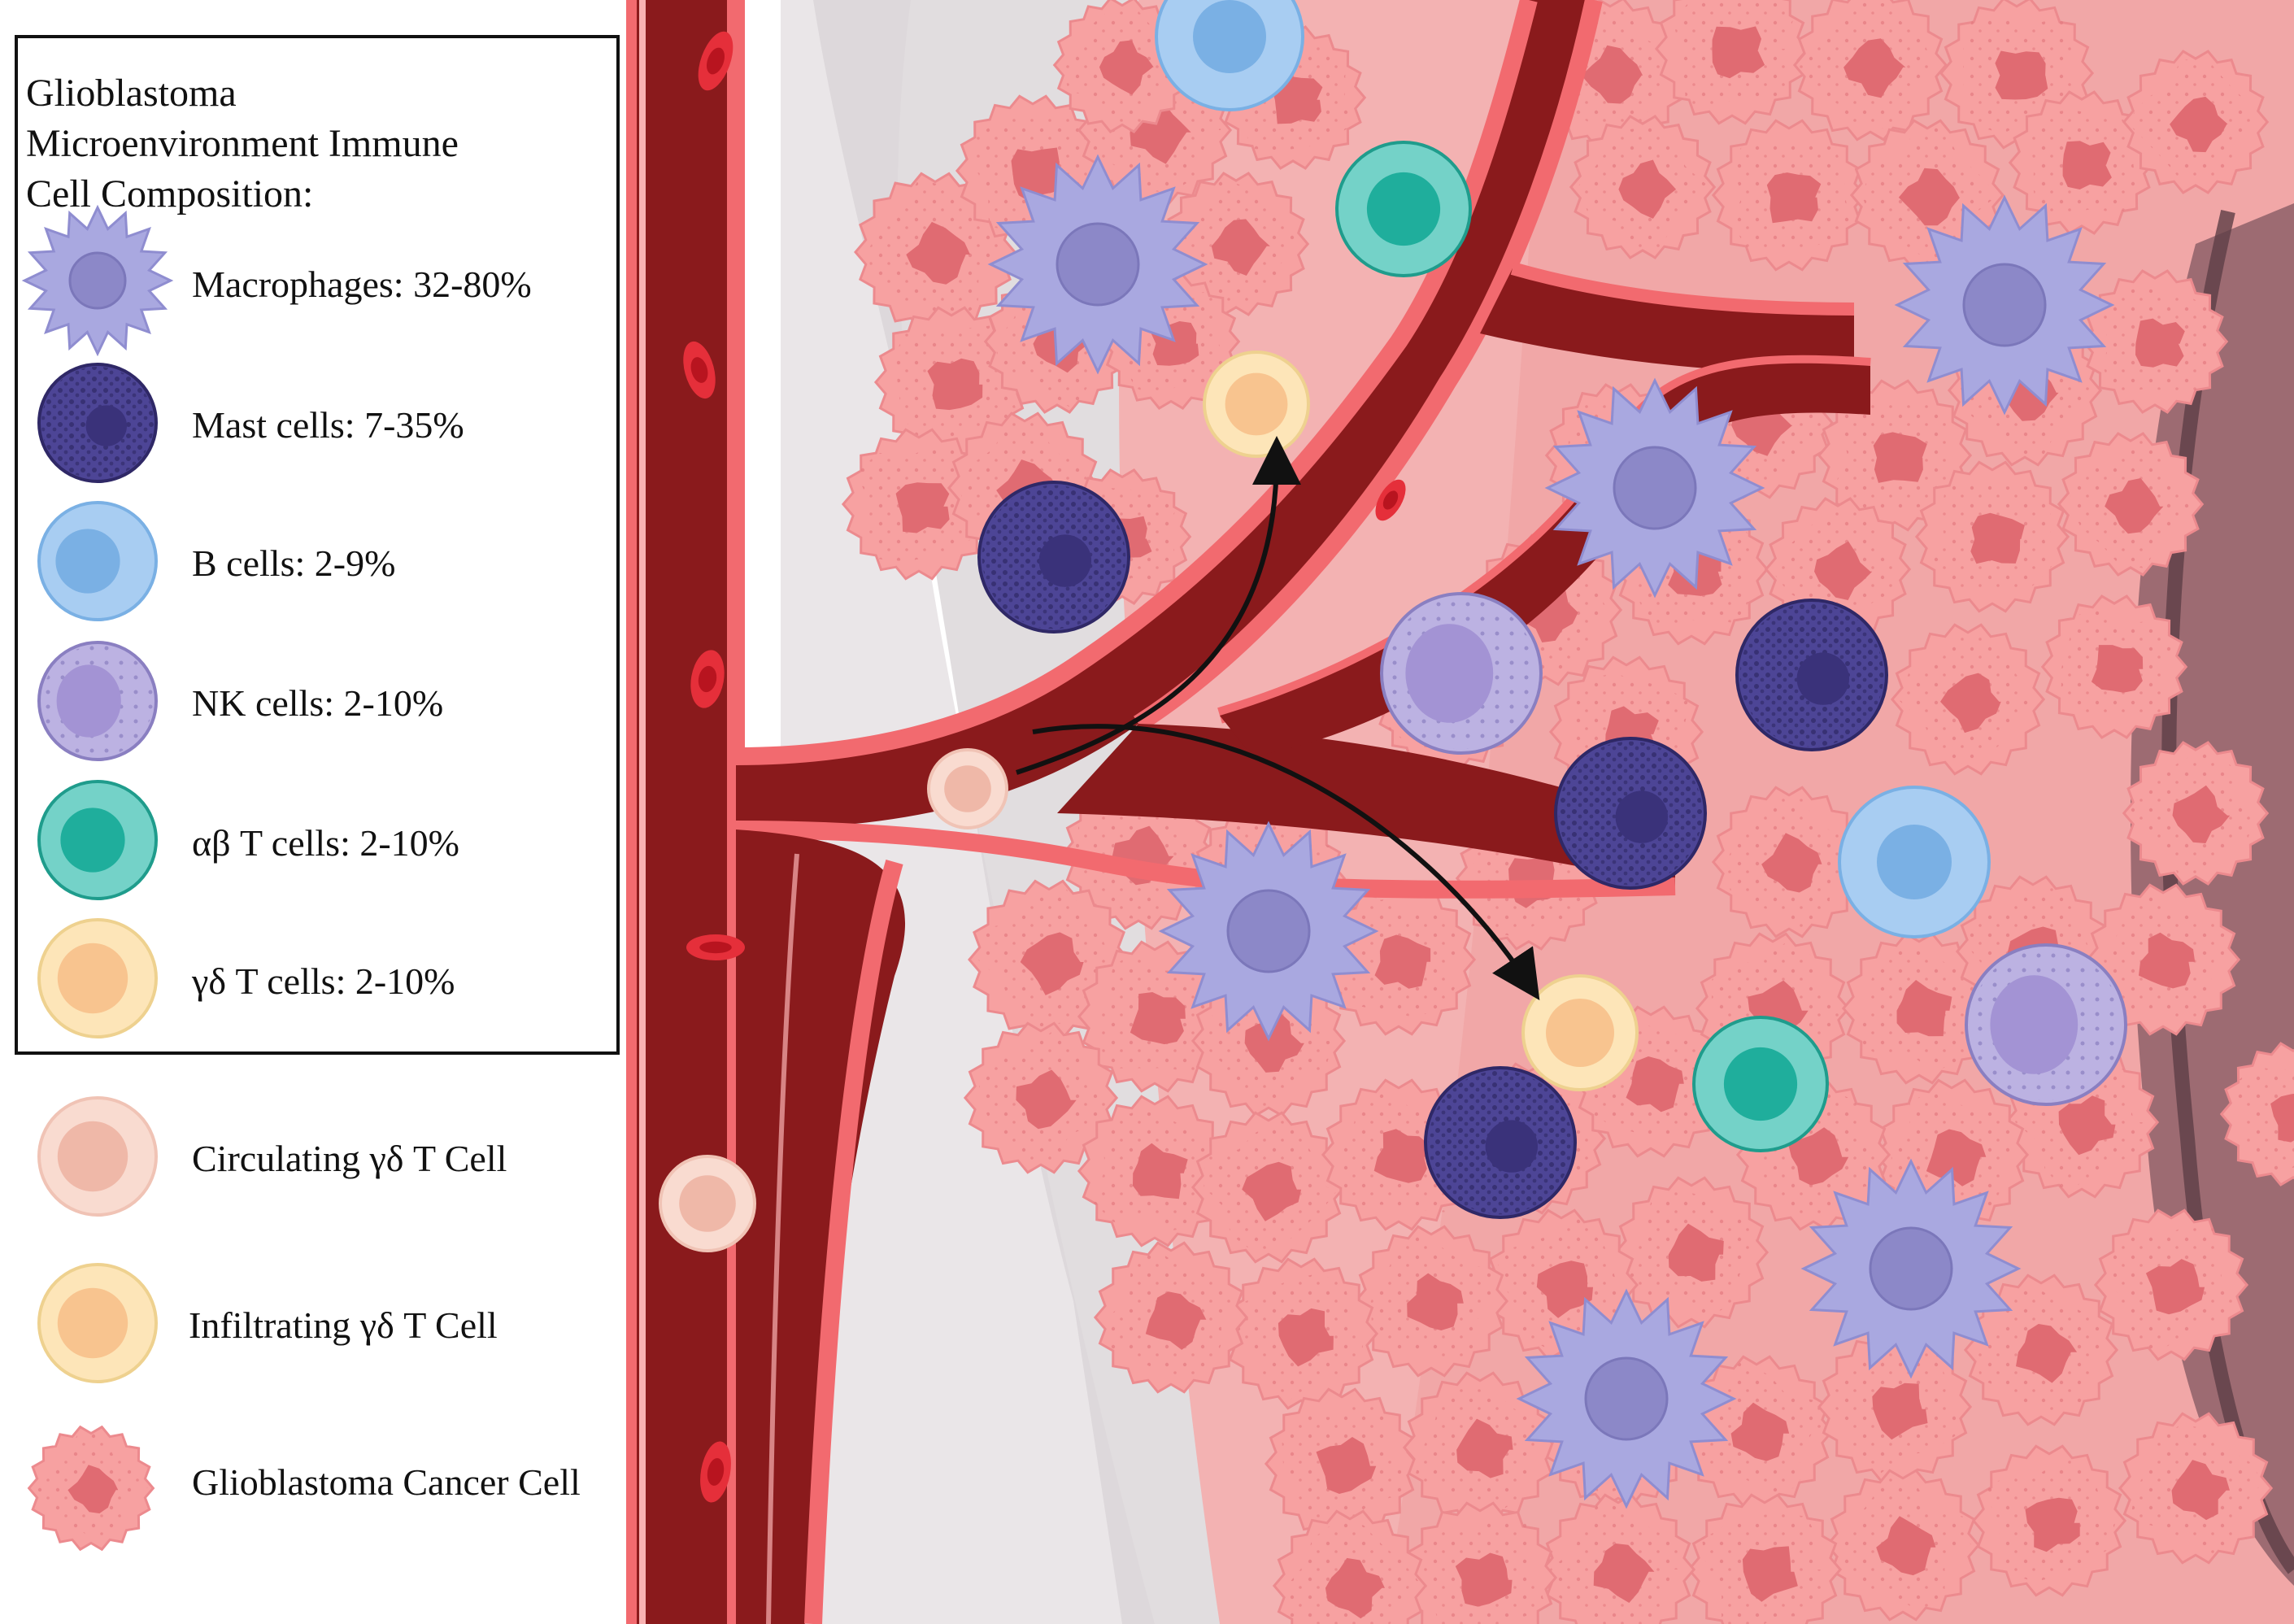  What do you see at coordinates (349, 1158) in the screenshot?
I see `legend-label-circulating-gd-t-cell: Circulating γδ T Cell` at bounding box center [349, 1158].